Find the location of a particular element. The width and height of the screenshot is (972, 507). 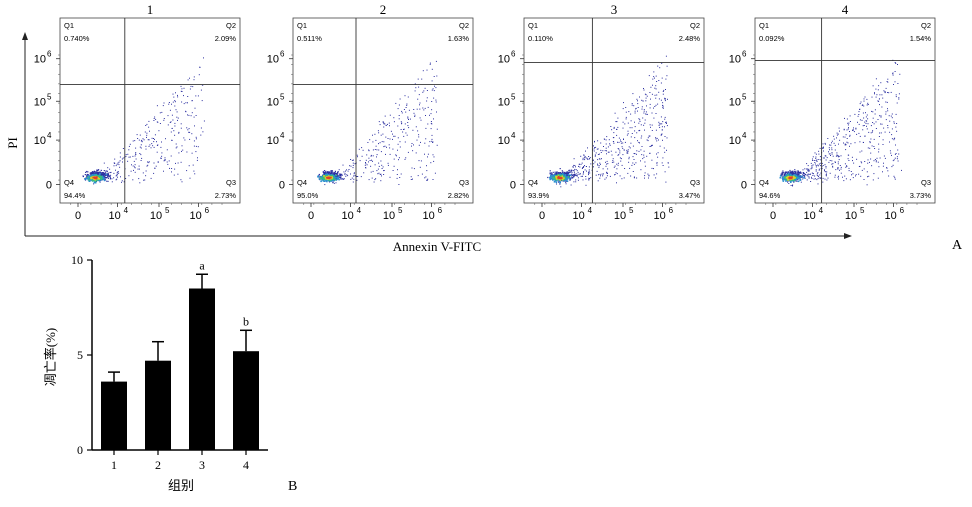

y-tick-exponent: 6 is located at coordinates (744, 54).